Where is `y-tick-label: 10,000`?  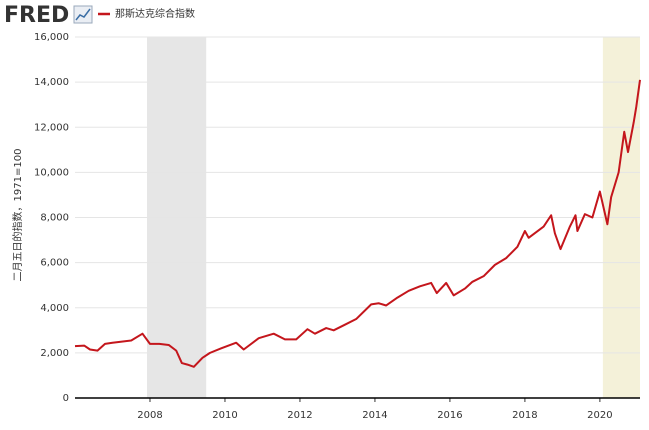
y-tick-label: 10,000 is located at coordinates (51, 172).